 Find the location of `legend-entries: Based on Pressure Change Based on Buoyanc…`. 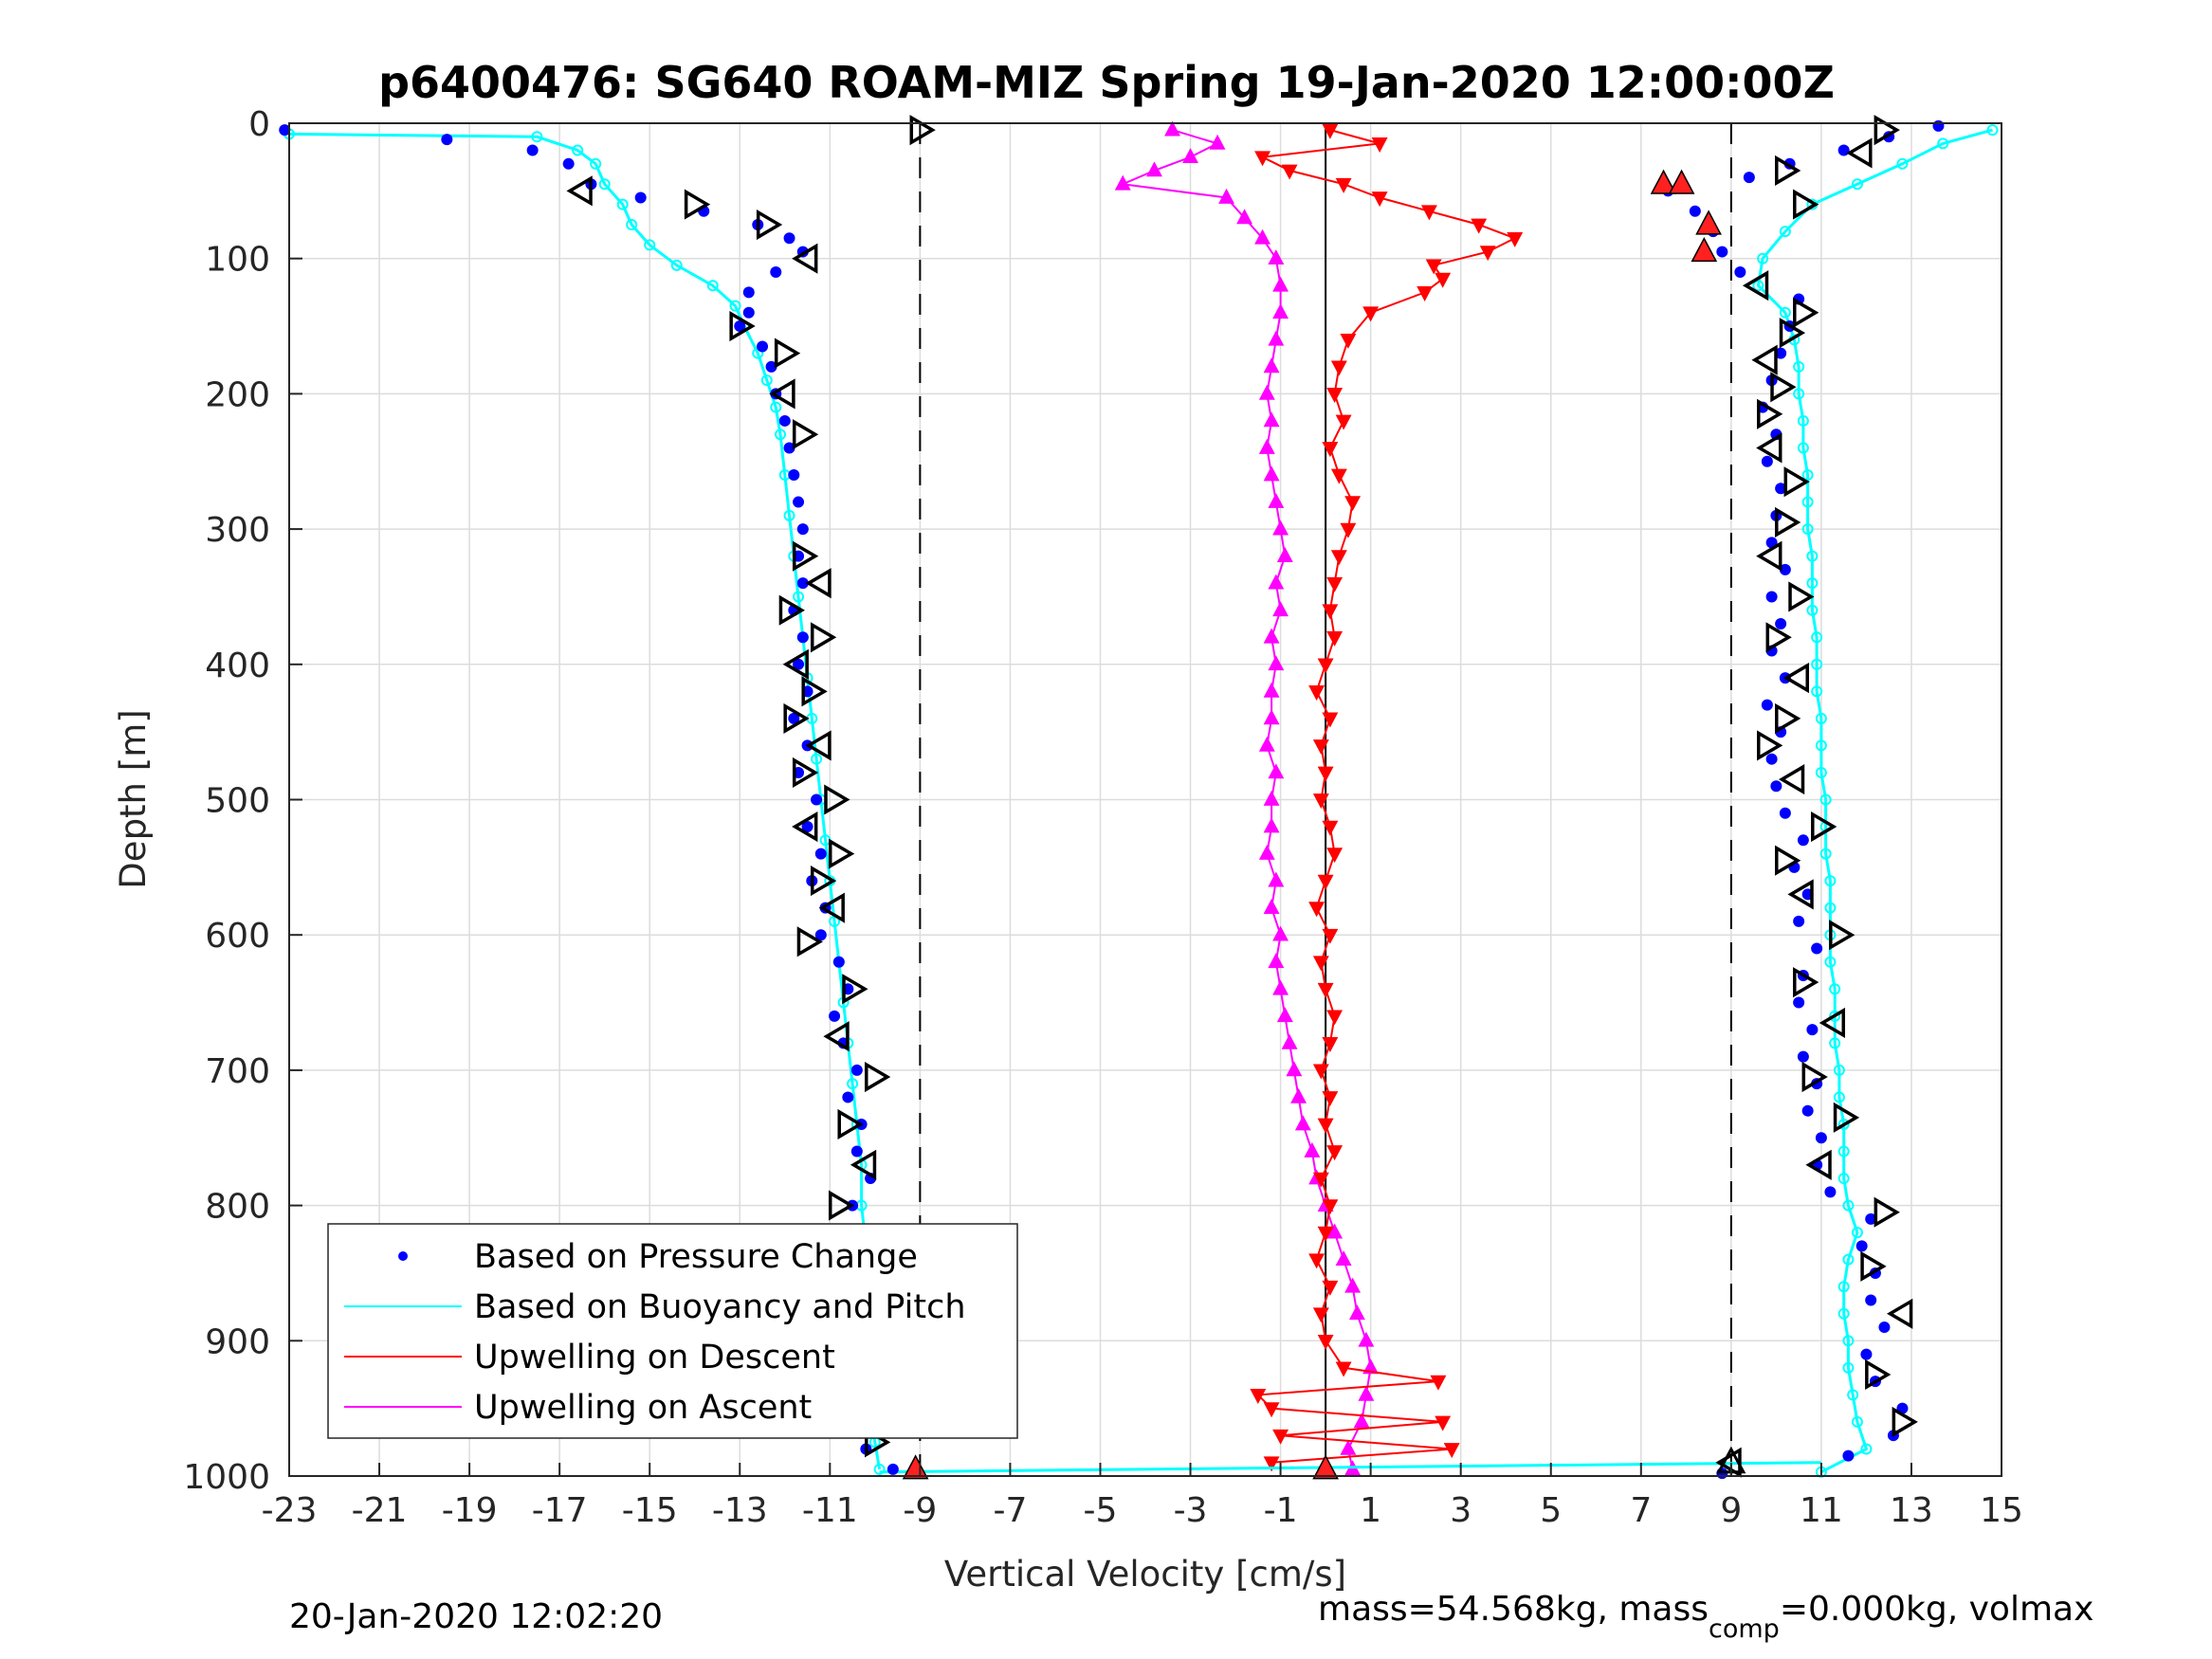

legend-entries: Based on Pressure Change Based on Buoyanc… is located at coordinates (655, 1332).